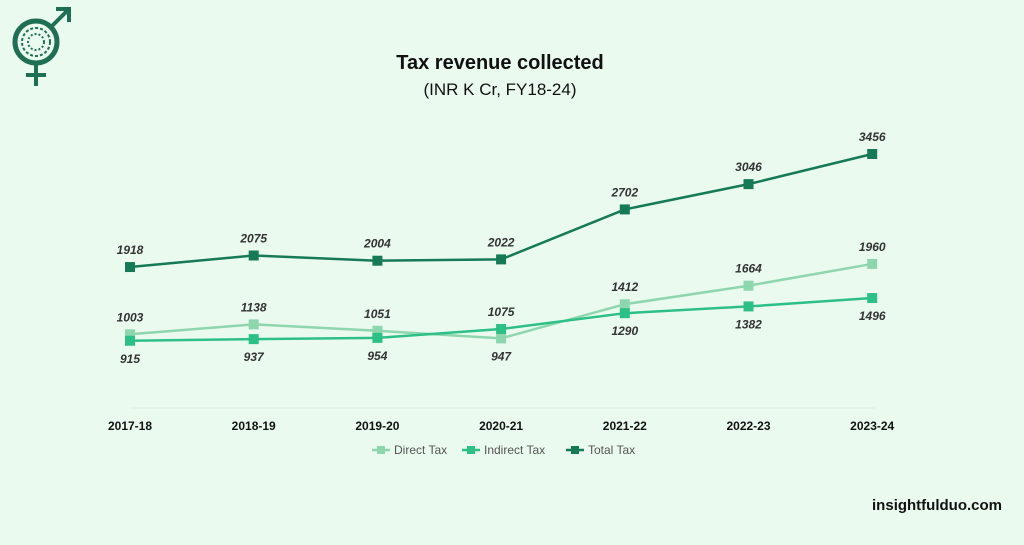  What do you see at coordinates (624, 287) in the screenshot?
I see `direct-tax-data-label: 1412` at bounding box center [624, 287].